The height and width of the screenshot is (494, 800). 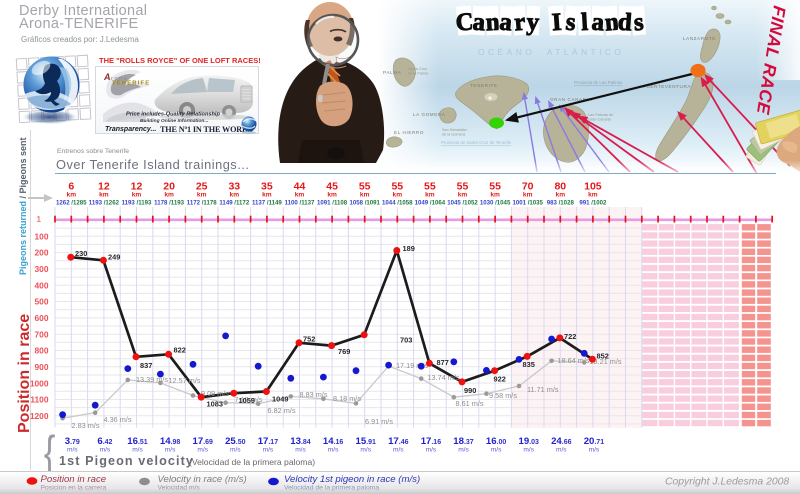 What do you see at coordinates (527, 203) in the screenshot?
I see `svg-text: 1001 /1035` at bounding box center [527, 203].